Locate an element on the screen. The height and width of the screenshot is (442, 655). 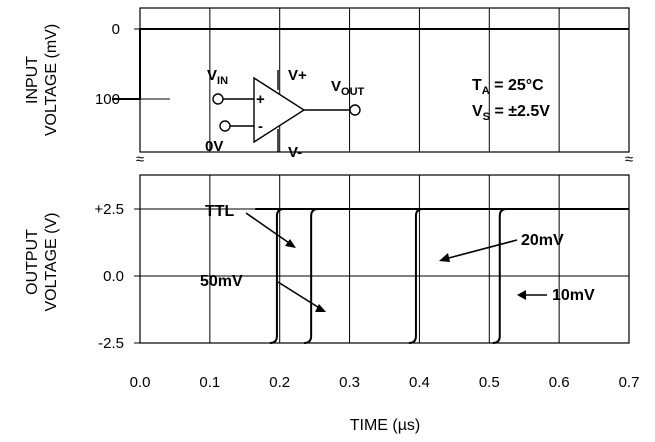
x-tick-label: 0.5 is located at coordinates (489, 382).